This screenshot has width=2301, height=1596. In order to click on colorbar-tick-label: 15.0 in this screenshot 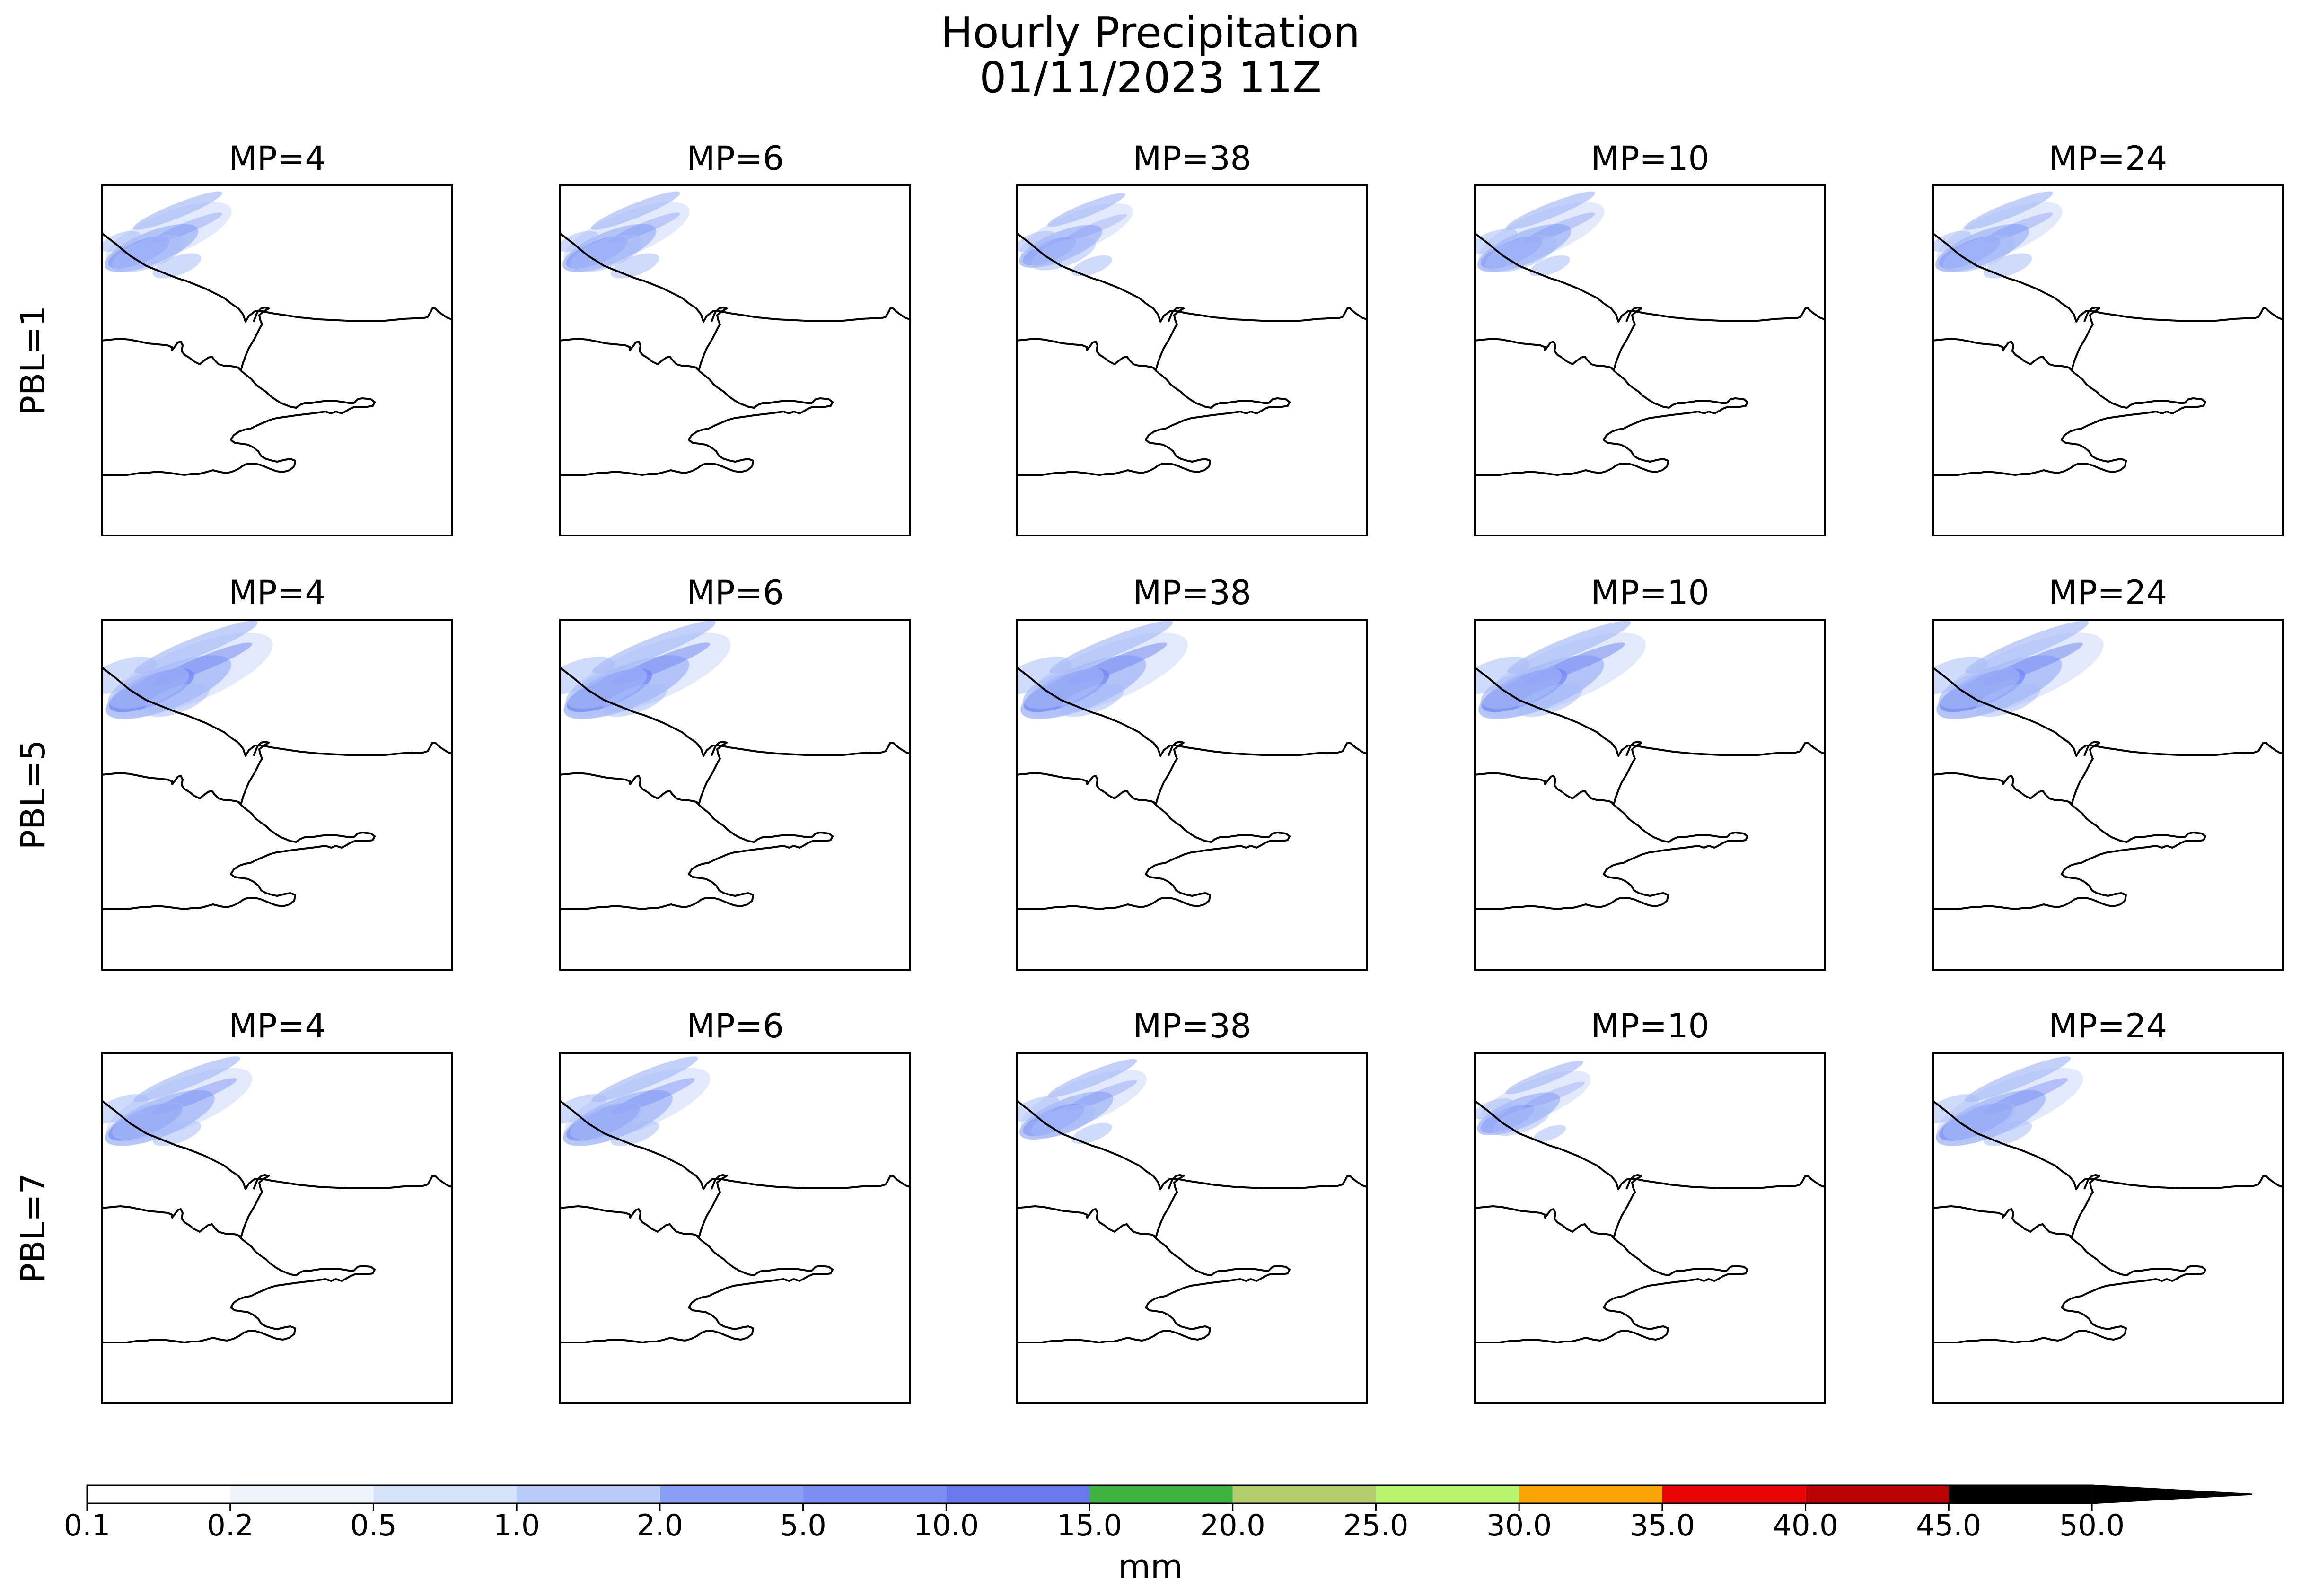, I will do `click(1090, 1525)`.